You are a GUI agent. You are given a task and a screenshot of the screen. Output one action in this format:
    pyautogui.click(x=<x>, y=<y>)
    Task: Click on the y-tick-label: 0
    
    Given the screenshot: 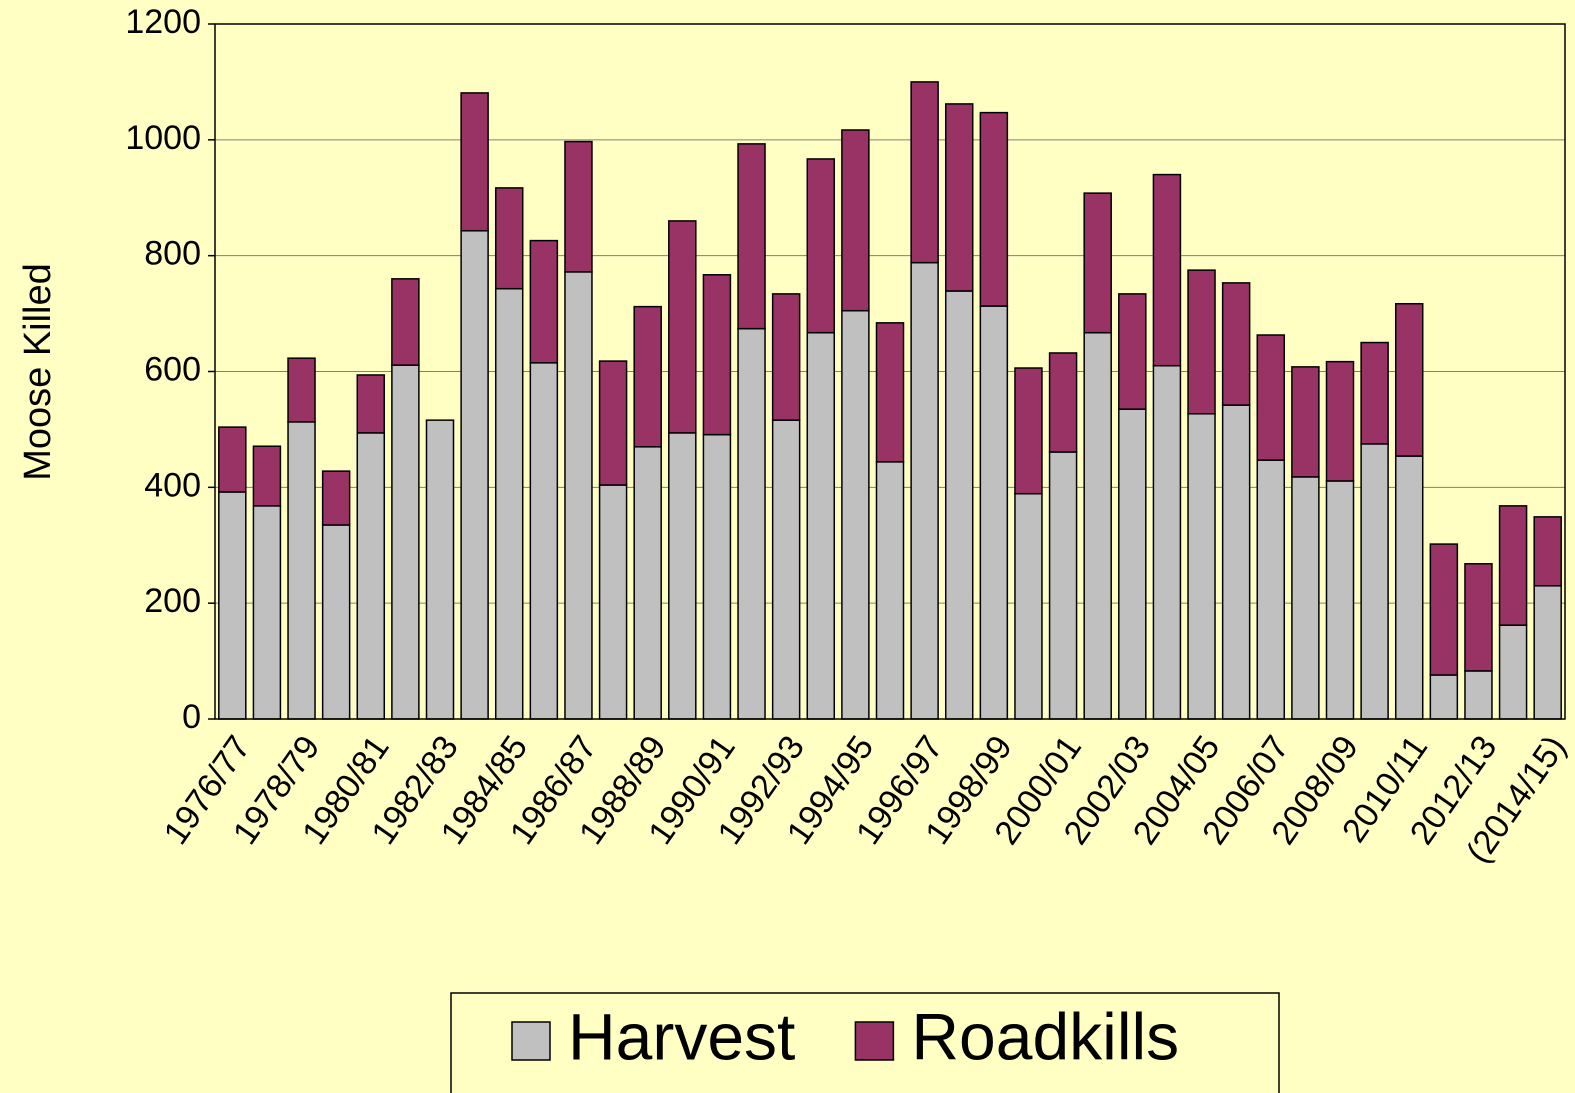 What is the action you would take?
    pyautogui.click(x=191, y=717)
    